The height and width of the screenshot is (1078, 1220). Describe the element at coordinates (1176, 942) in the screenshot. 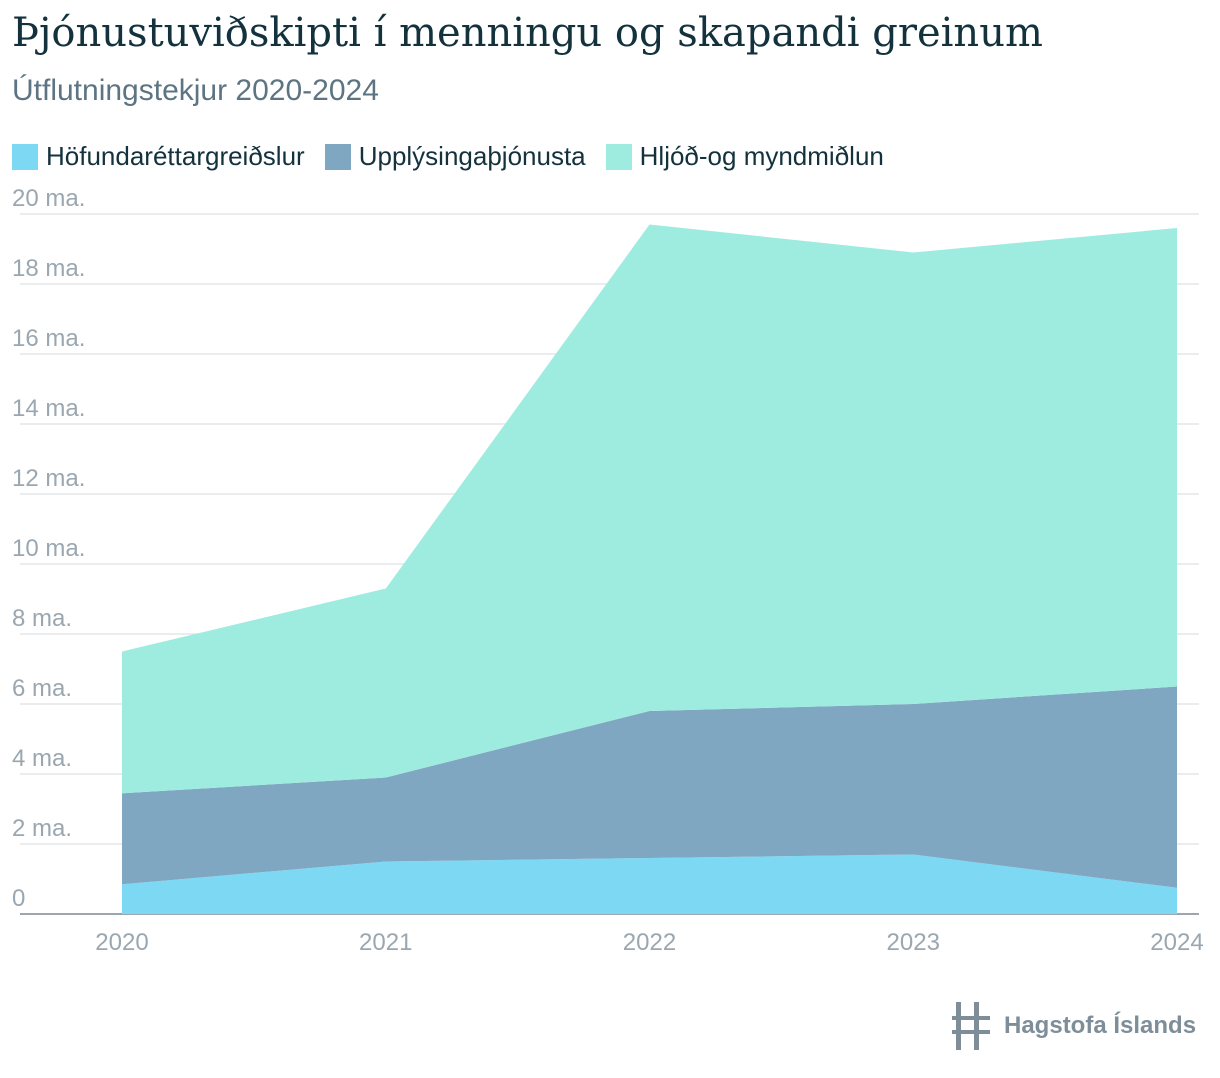

I see `x-tick-label: 2024` at that location.